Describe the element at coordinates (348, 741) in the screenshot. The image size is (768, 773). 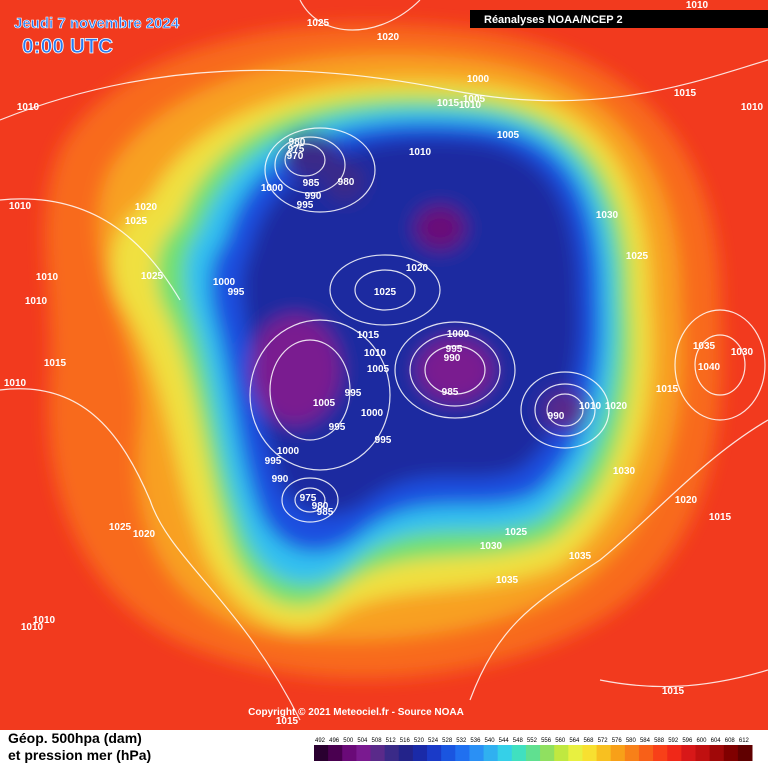
I see `scale-label: 500` at that location.